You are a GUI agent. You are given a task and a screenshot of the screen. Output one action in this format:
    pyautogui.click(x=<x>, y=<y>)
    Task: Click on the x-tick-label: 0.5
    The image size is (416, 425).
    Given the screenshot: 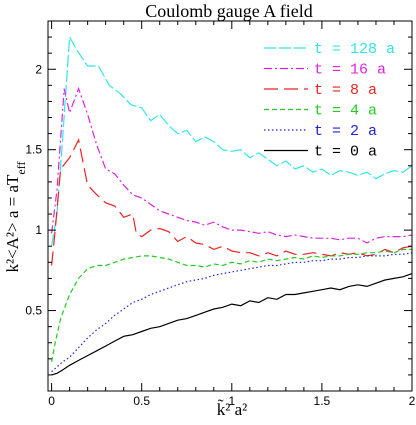 What is the action you would take?
    pyautogui.click(x=141, y=401)
    